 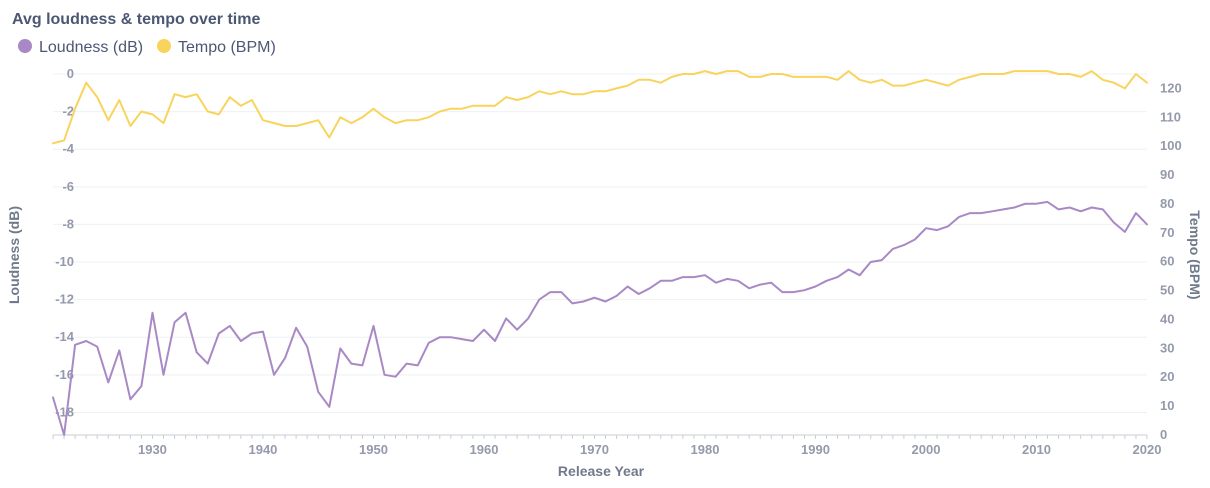 I want to click on x-axis-label: Release Year, so click(x=601, y=471).